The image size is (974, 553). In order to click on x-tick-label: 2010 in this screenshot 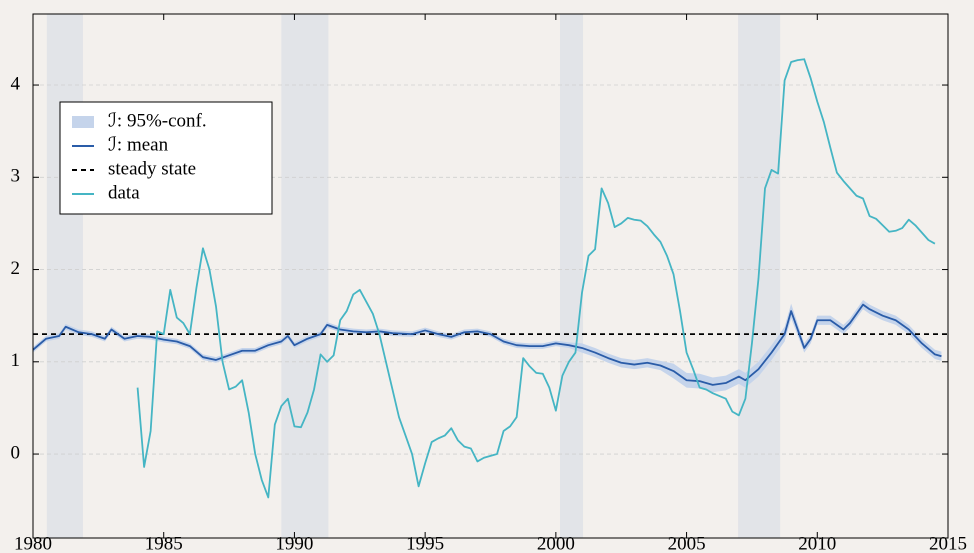, I will do `click(817, 543)`.